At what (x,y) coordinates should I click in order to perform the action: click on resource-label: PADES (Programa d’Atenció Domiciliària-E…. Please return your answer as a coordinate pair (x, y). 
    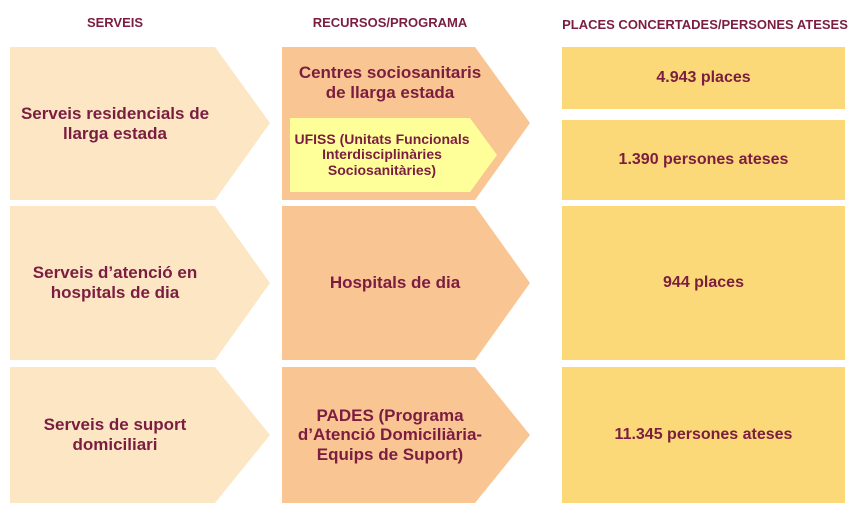
    Looking at the image, I should click on (390, 434).